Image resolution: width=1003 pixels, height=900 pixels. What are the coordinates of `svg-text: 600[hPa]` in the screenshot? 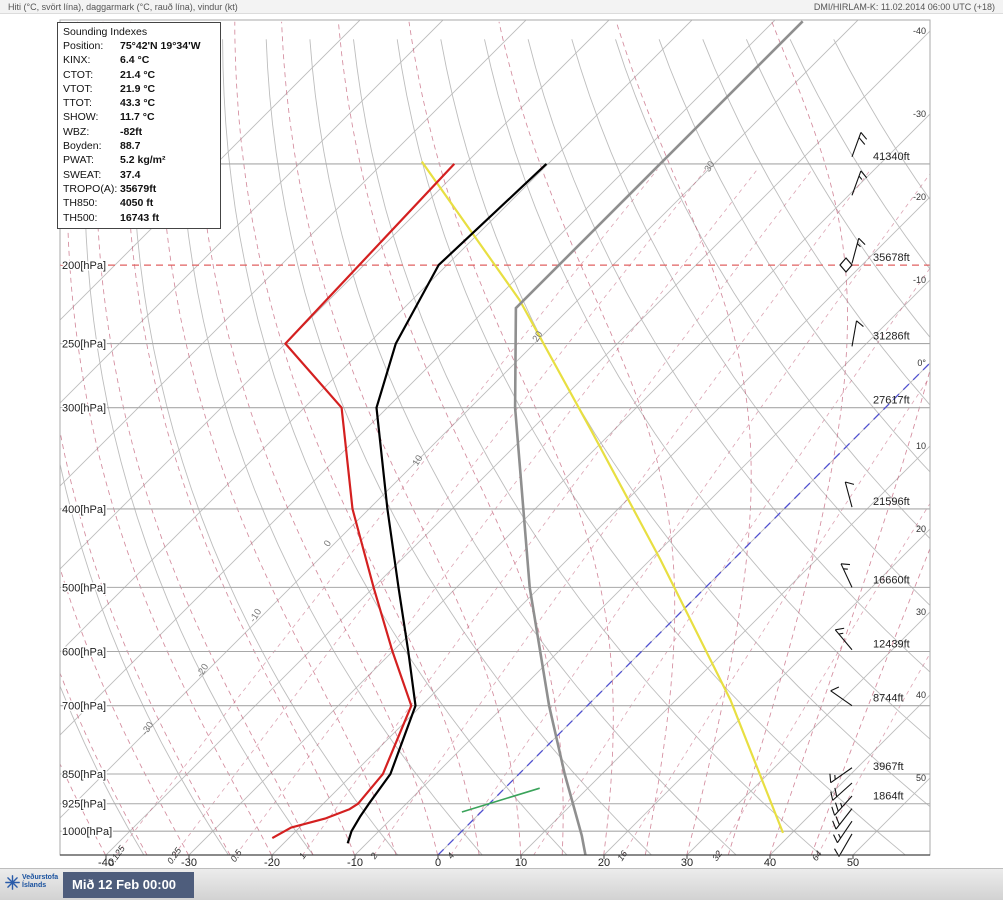 It's located at (84, 653).